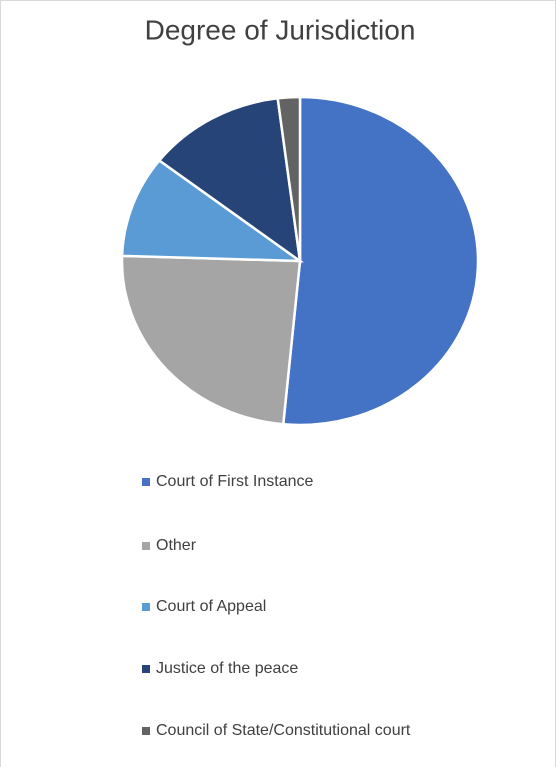 The width and height of the screenshot is (556, 767). I want to click on legend-item: Court of Appeal, so click(290, 606).